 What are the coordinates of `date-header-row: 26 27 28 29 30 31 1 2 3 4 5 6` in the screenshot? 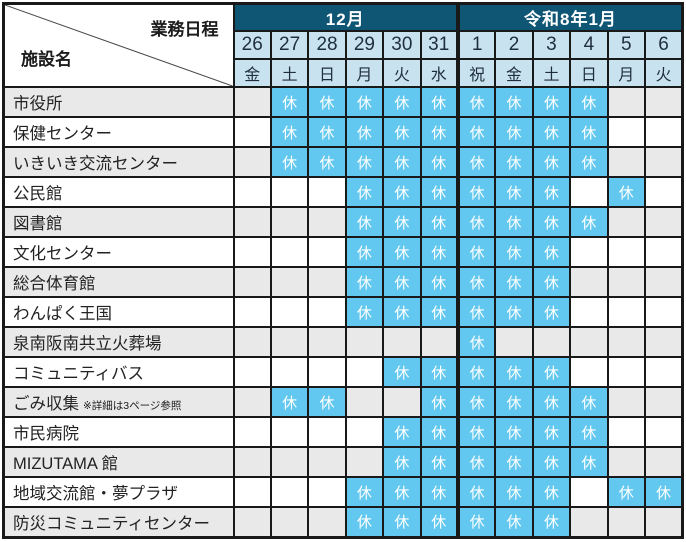 It's located at (344, 45).